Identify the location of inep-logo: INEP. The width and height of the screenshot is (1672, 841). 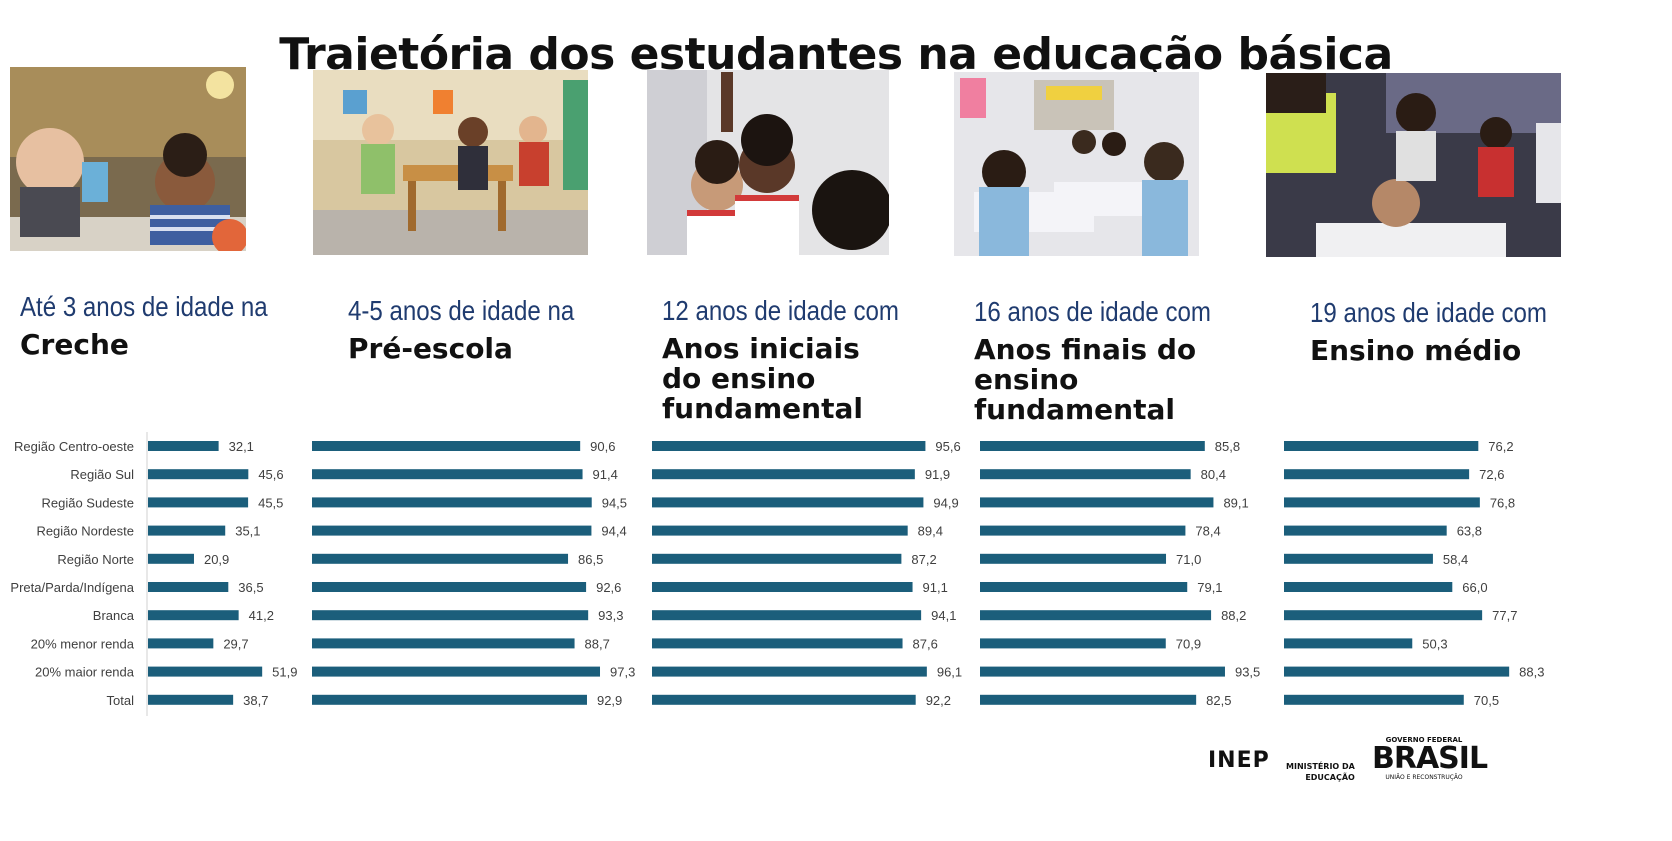
(1239, 760).